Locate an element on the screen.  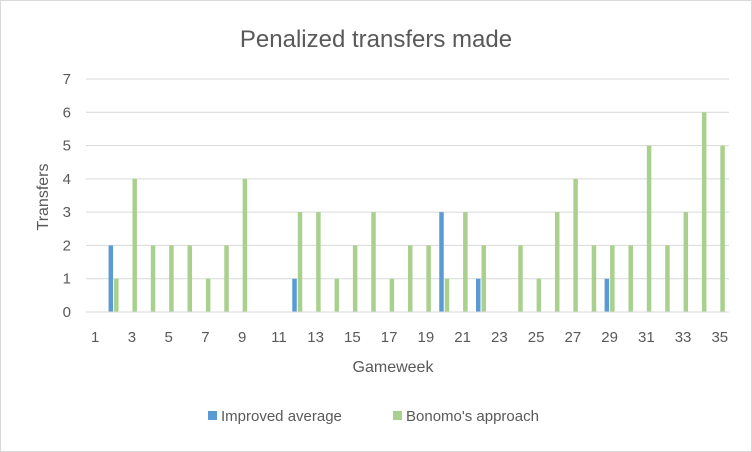
bar-bonomos-approach-gw6 is located at coordinates (190, 278).